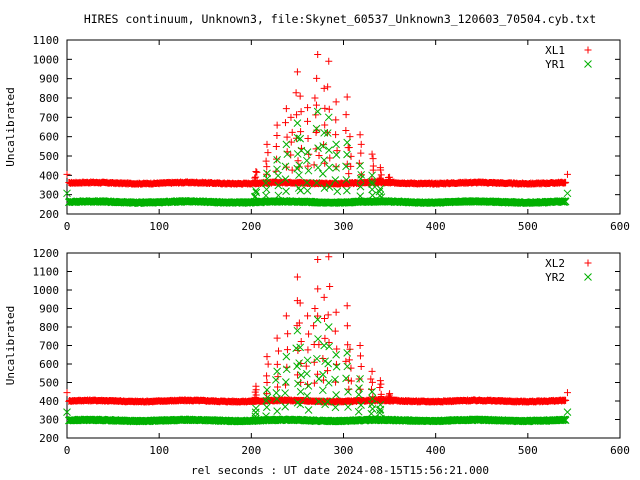 This screenshot has width=640, height=480. What do you see at coordinates (49, 137) in the screenshot?
I see `y-tick-label: 600` at bounding box center [49, 137].